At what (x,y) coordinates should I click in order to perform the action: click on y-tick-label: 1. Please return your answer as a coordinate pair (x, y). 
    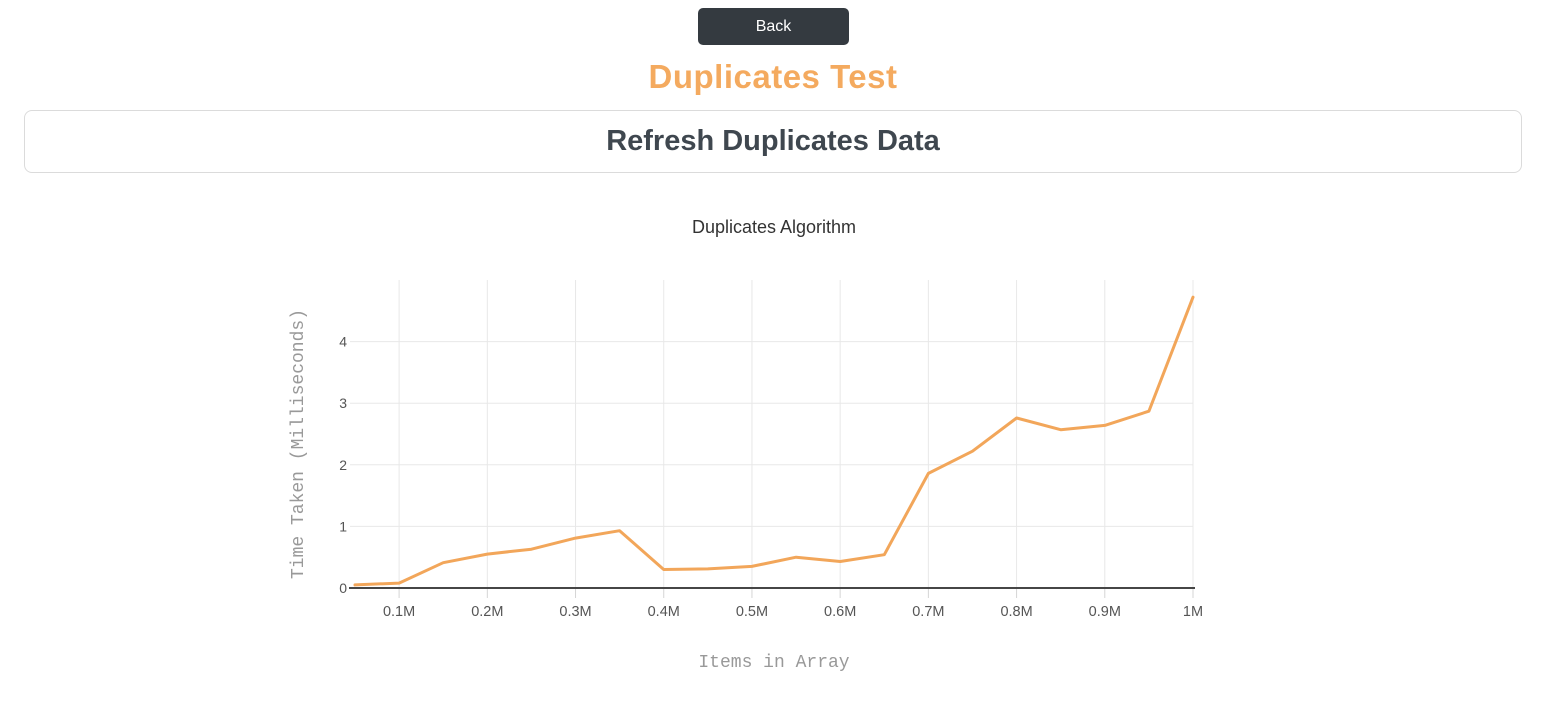
    Looking at the image, I should click on (343, 526).